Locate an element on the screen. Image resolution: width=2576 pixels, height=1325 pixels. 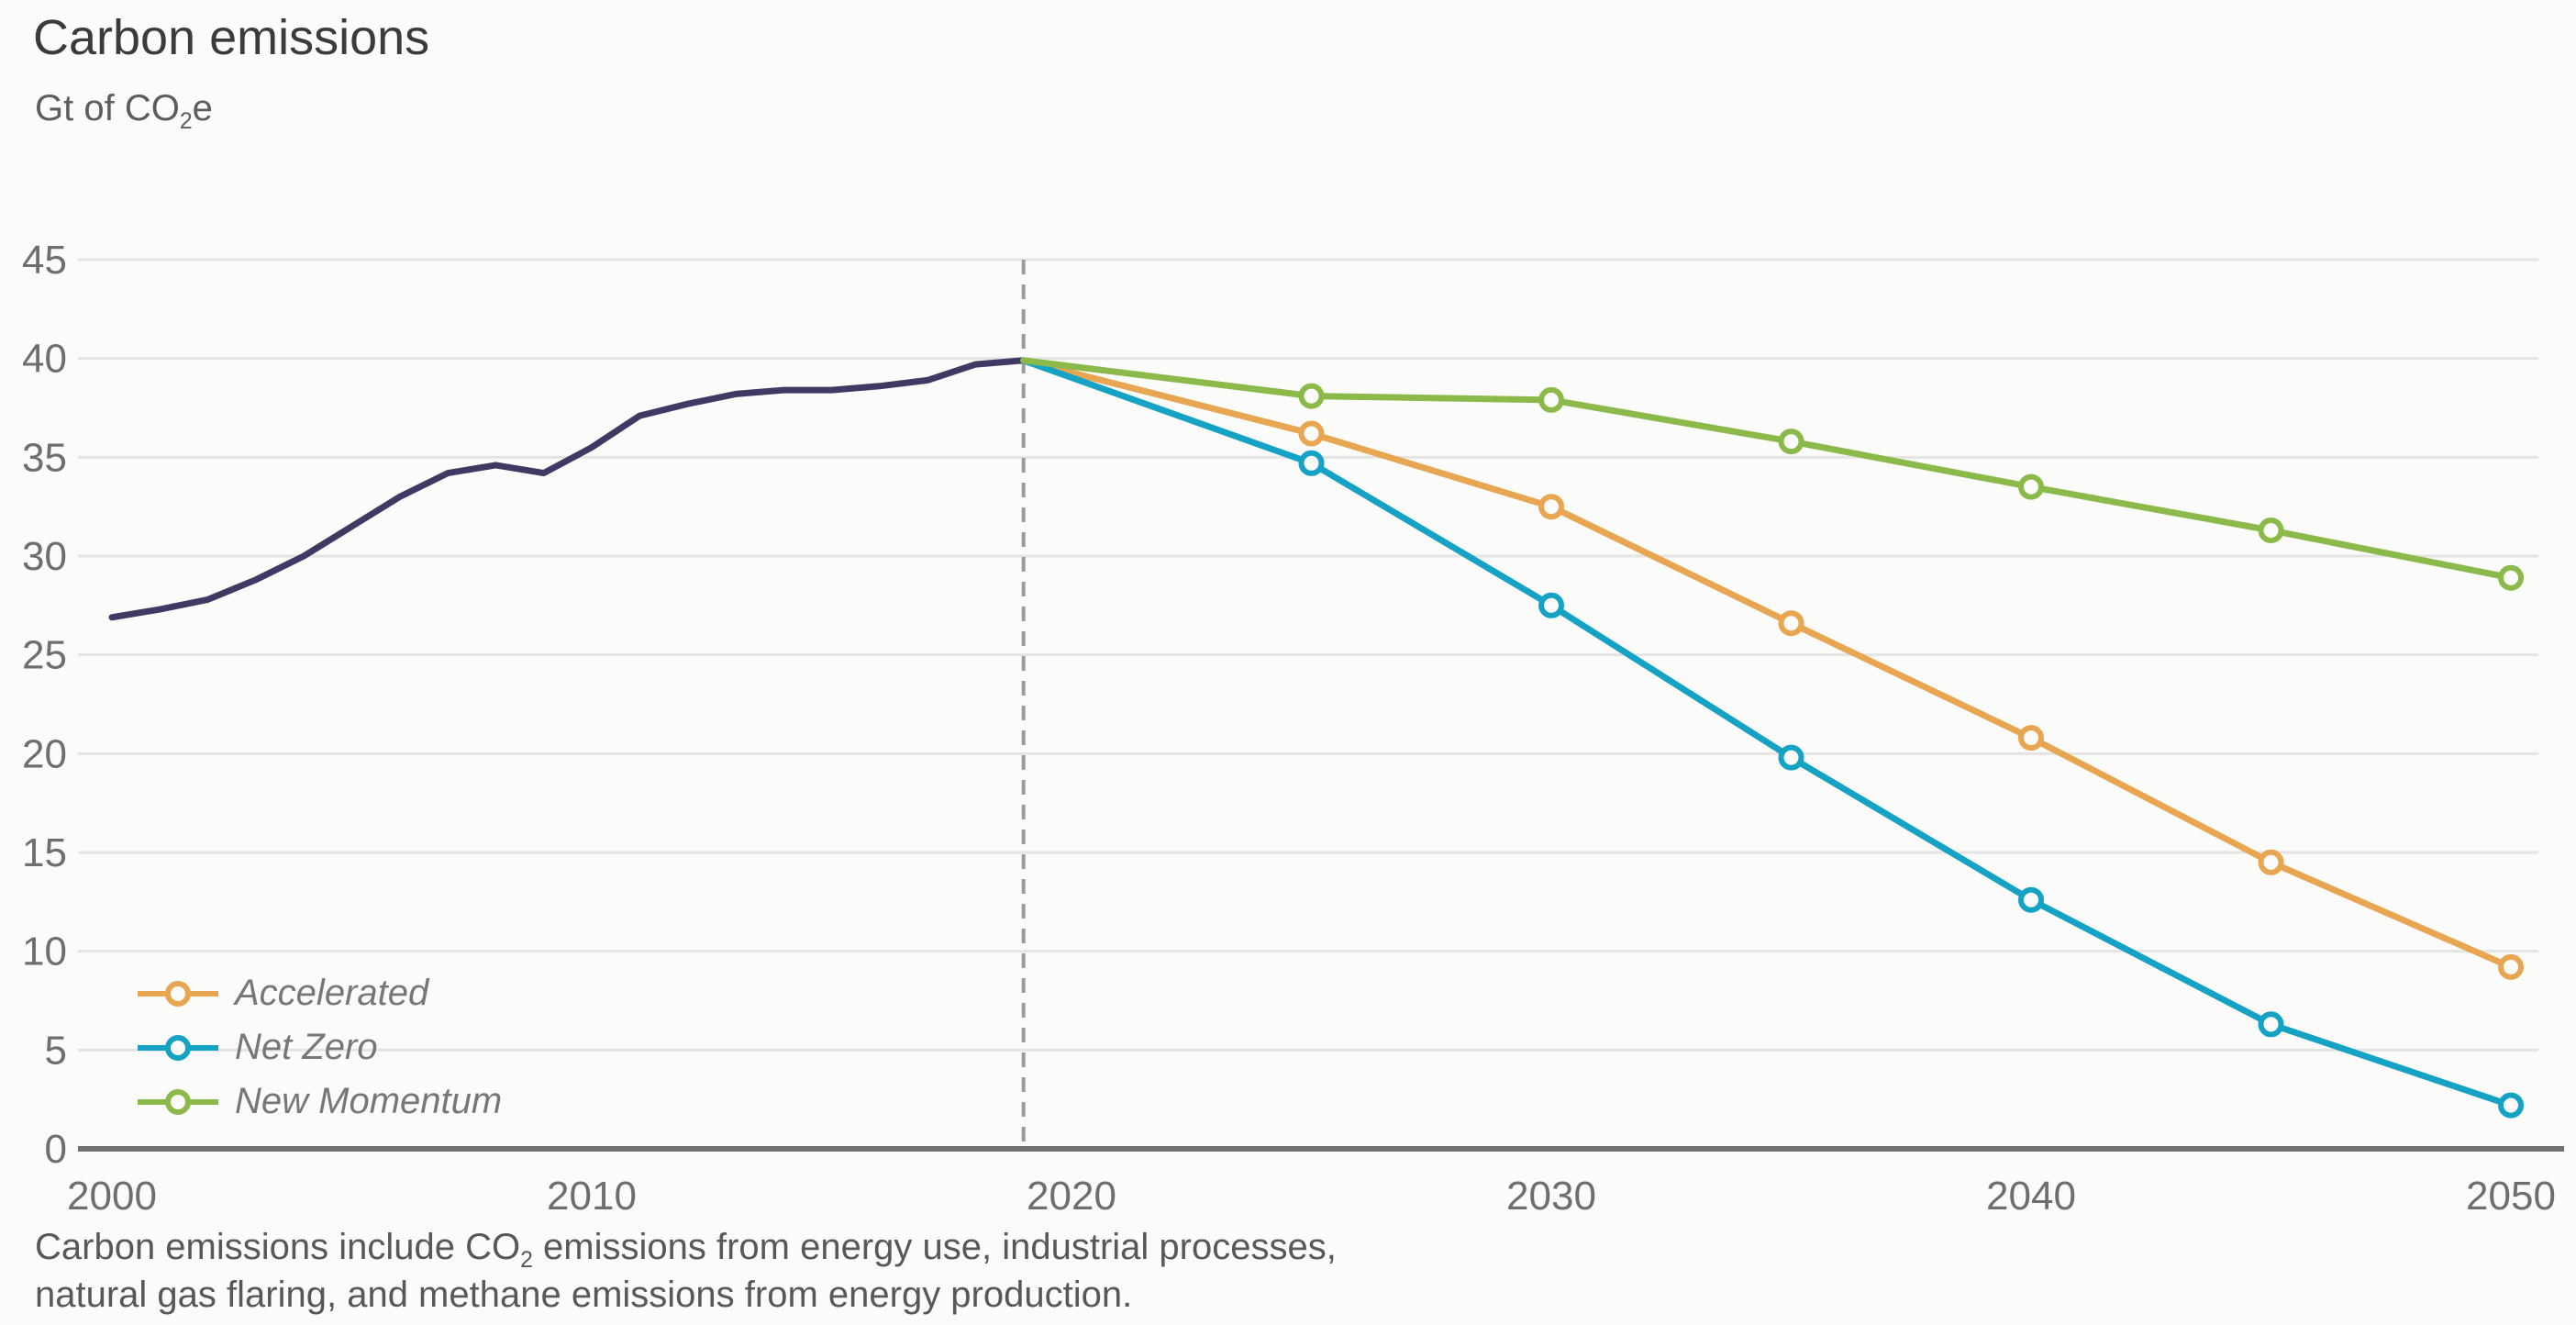
y-tick-label-40: 40 is located at coordinates (44, 359).